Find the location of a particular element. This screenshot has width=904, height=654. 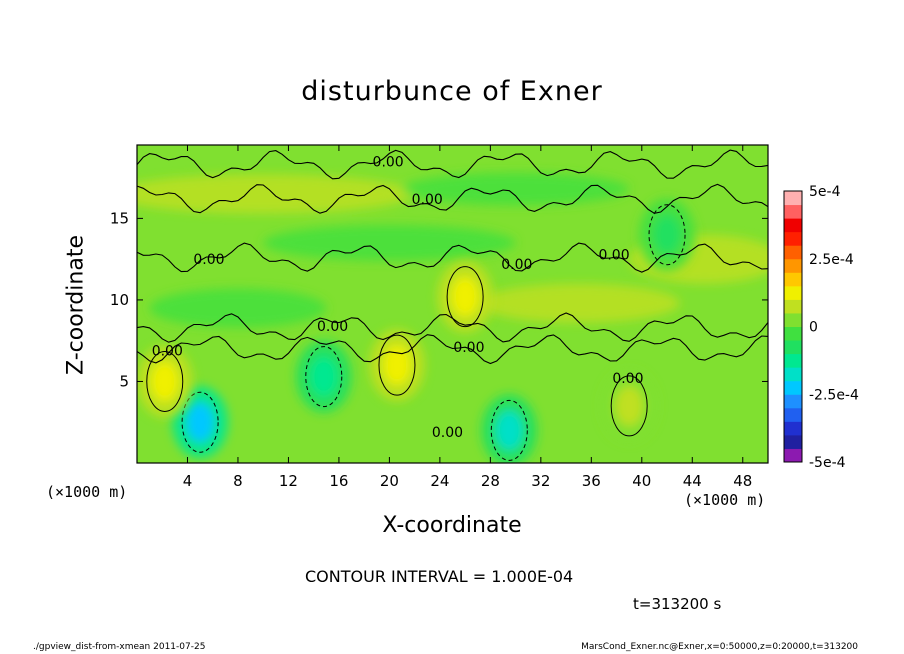

contour-label-3: 0.00 is located at coordinates (208, 260).